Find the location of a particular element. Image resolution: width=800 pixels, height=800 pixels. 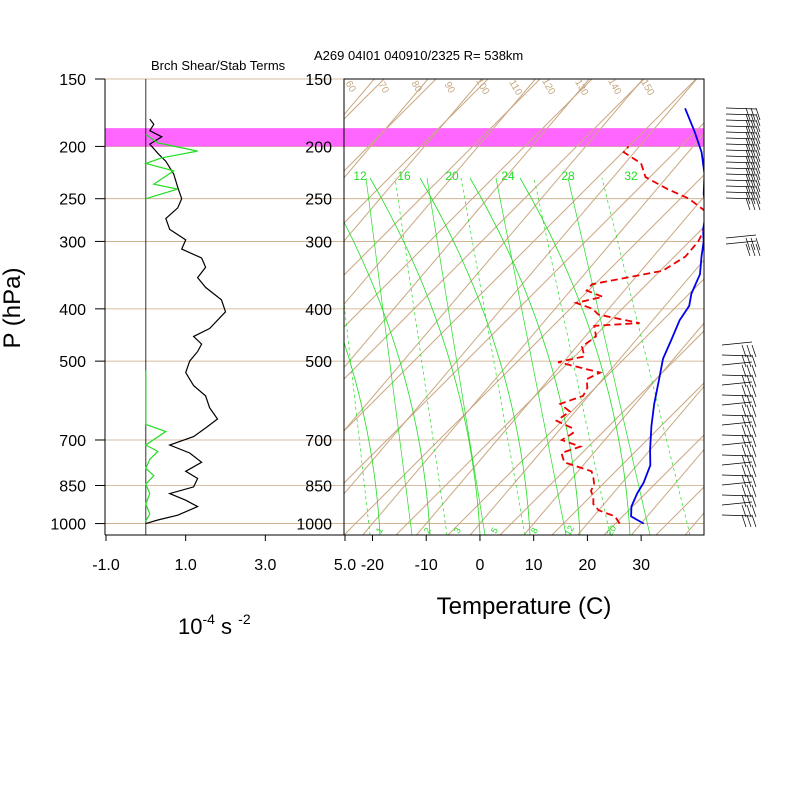

right-panel-title: A269 04I01 040910/2325 R= 538km is located at coordinates (418, 55).